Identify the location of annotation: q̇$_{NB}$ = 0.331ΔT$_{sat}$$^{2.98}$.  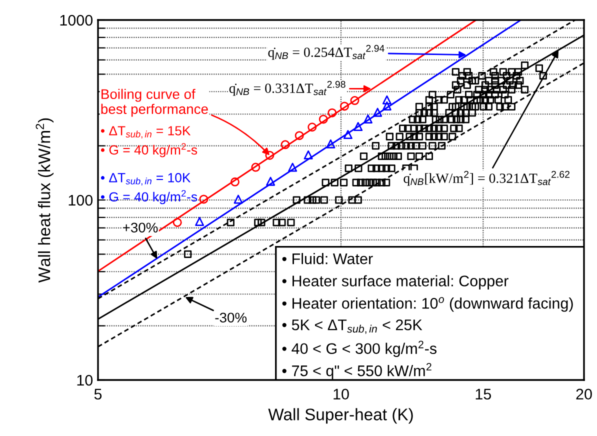
(287, 88).